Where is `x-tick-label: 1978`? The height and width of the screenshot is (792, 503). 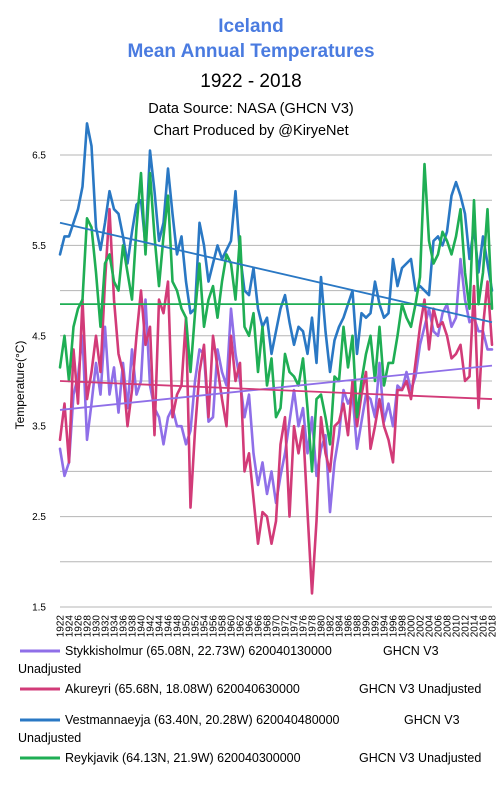
x-tick-label: 1978 is located at coordinates (313, 626).